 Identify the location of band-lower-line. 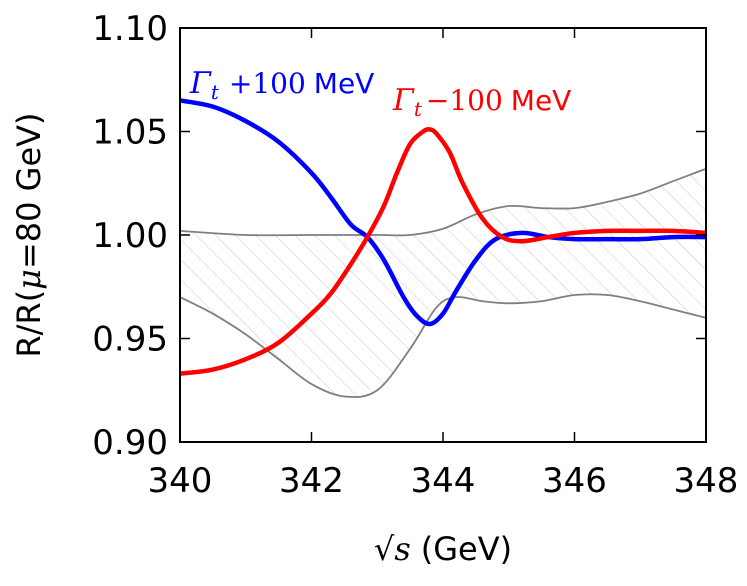
(443, 345).